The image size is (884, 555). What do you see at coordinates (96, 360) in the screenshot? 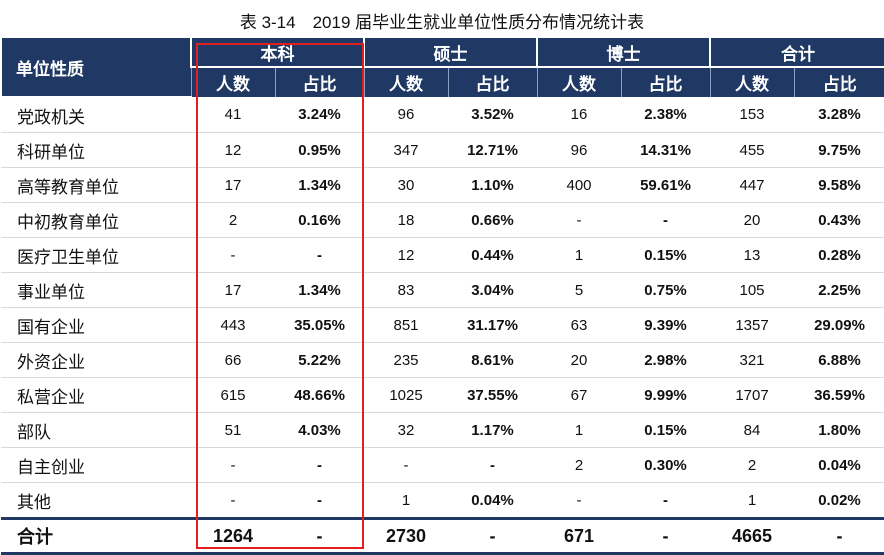
I see `row-label: 外资企业` at bounding box center [96, 360].